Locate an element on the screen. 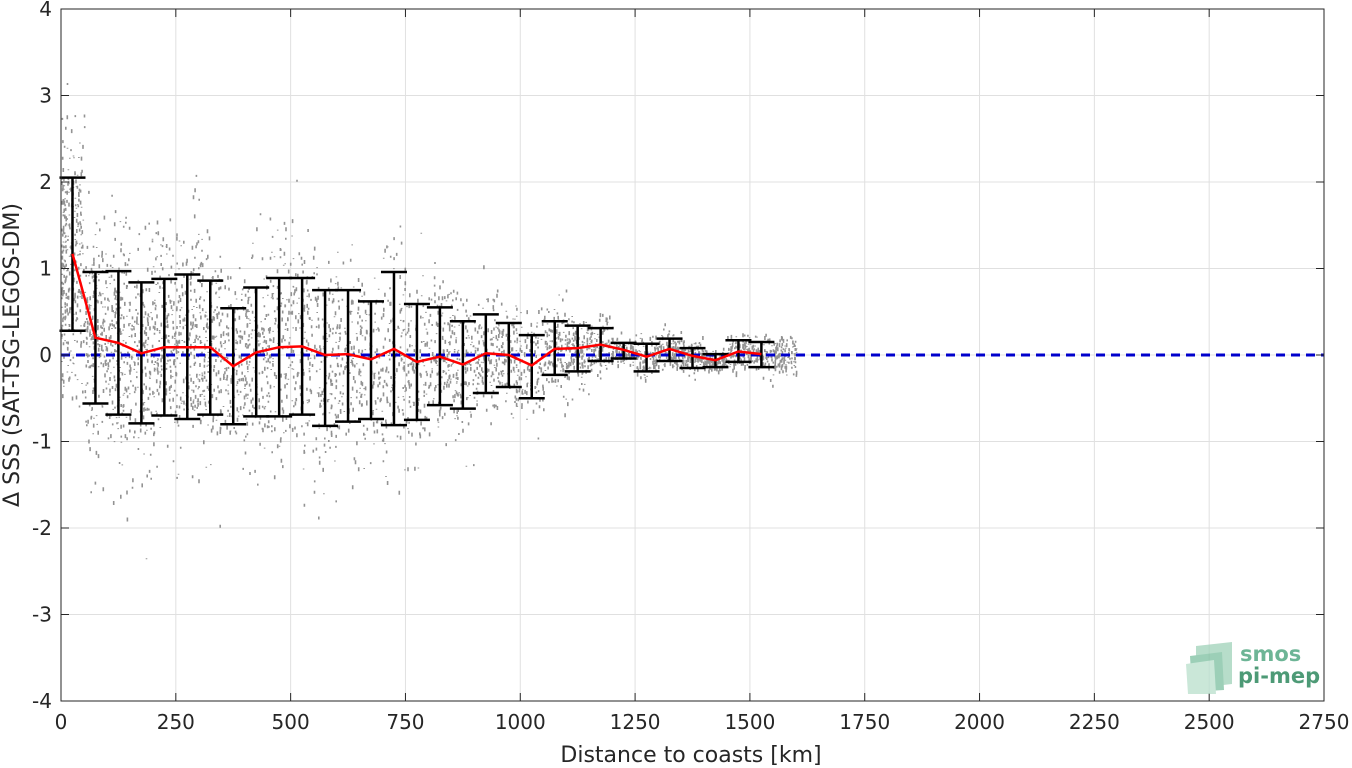  mean-series-line is located at coordinates (416, 310).